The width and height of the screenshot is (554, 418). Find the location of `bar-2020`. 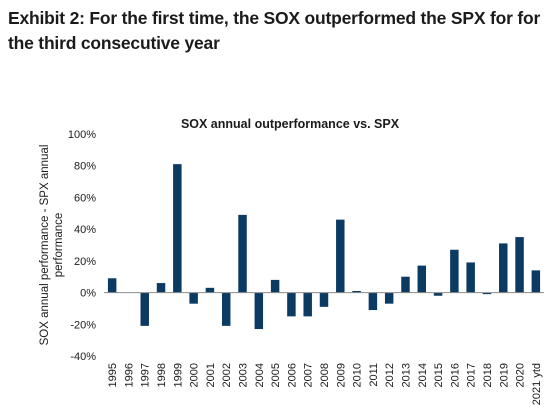

bar-2020 is located at coordinates (519, 265).